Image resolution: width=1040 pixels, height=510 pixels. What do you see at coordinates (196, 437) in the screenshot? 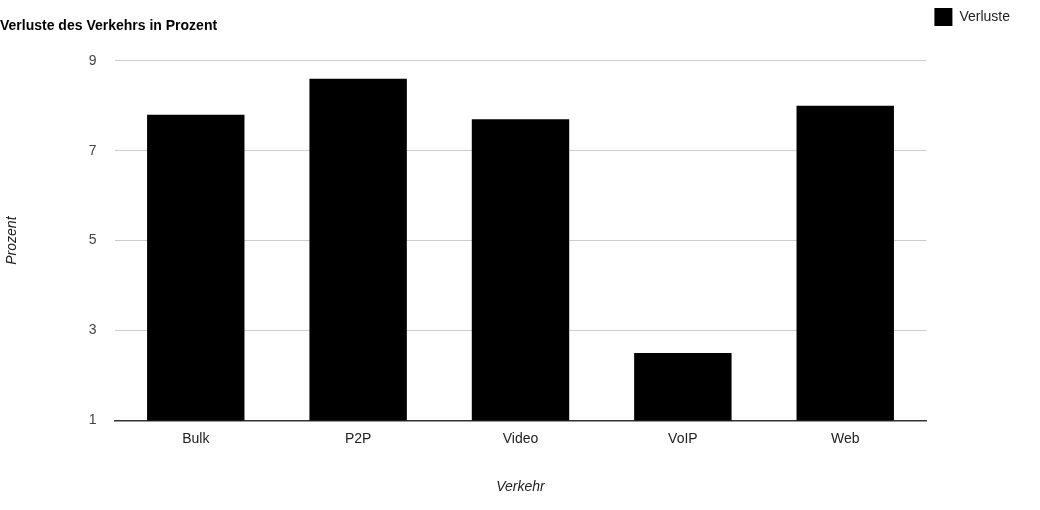
I see `x-tick-label: Bulk` at bounding box center [196, 437].